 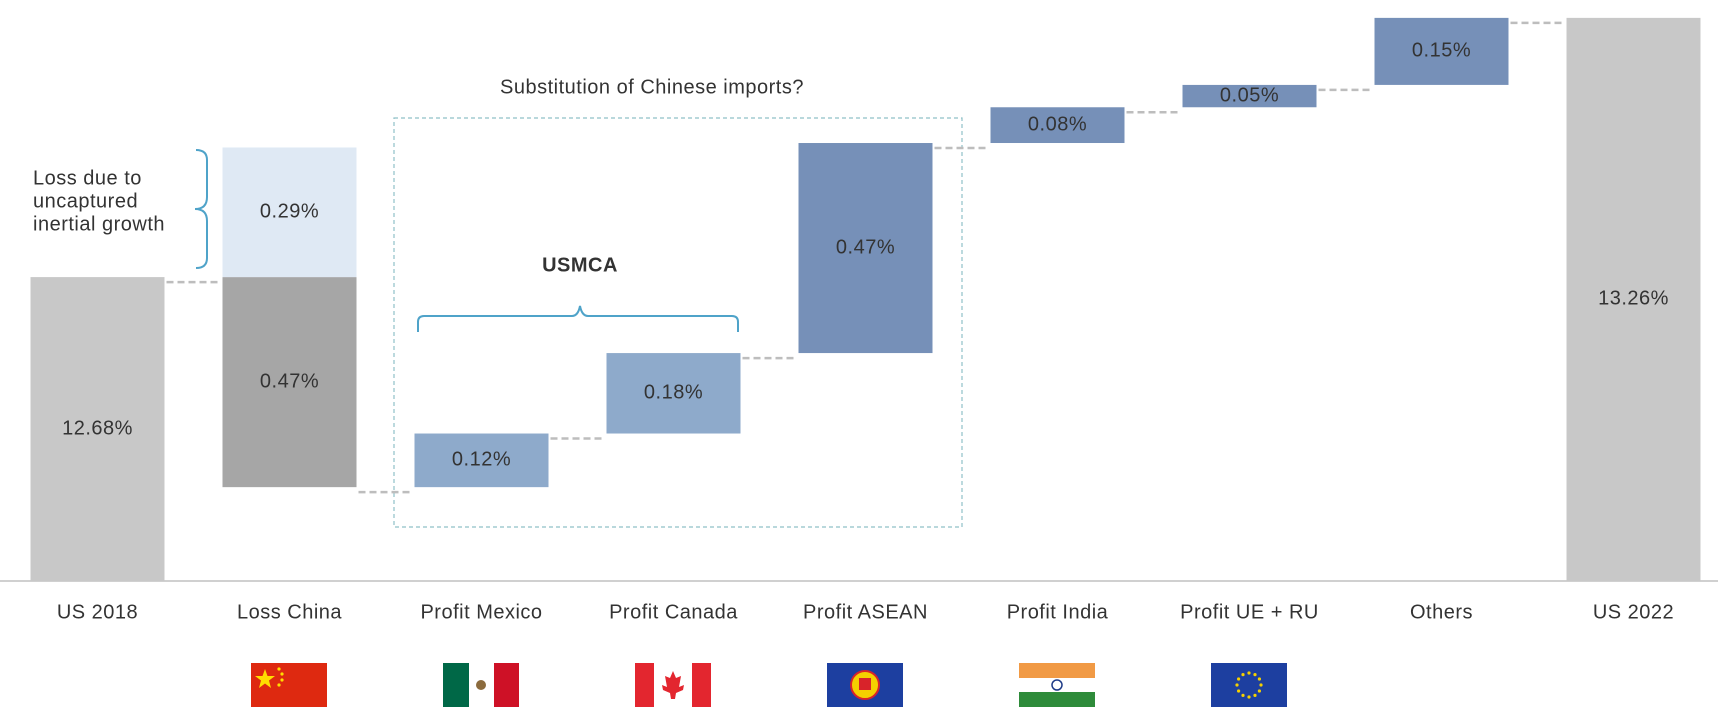 I want to click on flag-eu, so click(x=1249, y=685).